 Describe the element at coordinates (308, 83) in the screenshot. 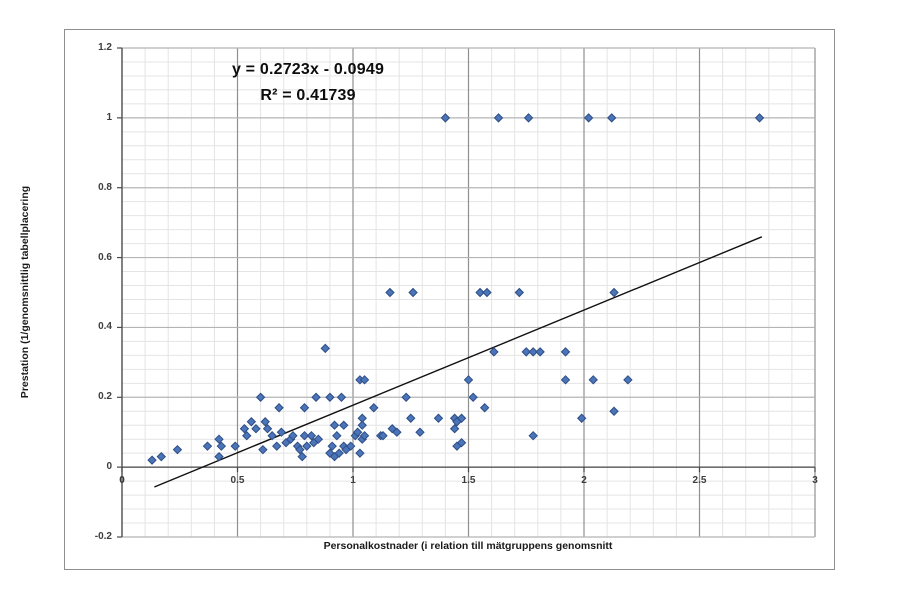

I see `trendline-equation: y = 0.2723x - 0.0949 R² = 0.41739` at that location.